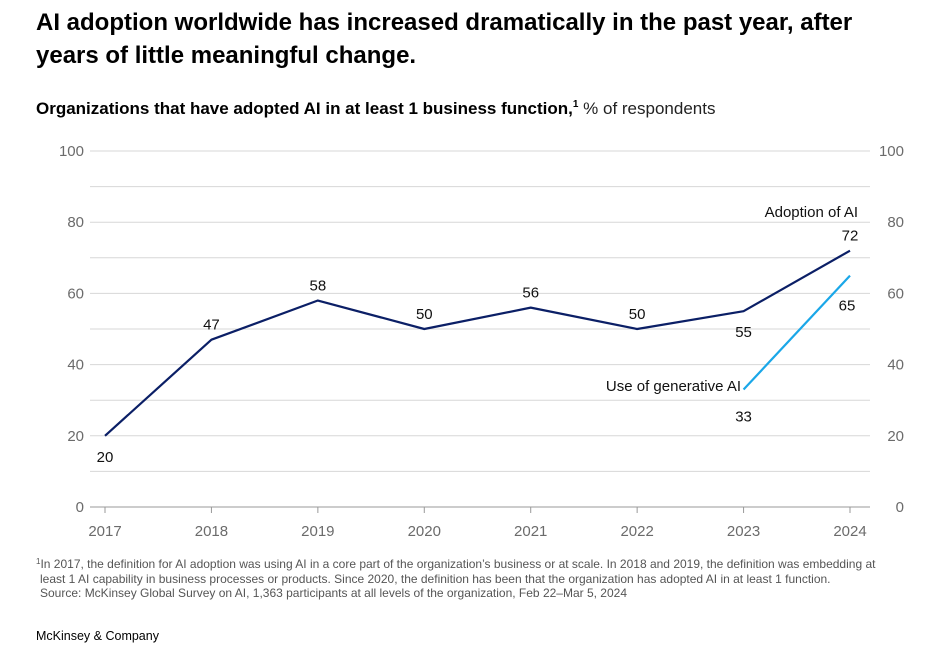 The height and width of the screenshot is (668, 944). Describe the element at coordinates (895, 365) in the screenshot. I see `y-tick-label-right: 40` at that location.